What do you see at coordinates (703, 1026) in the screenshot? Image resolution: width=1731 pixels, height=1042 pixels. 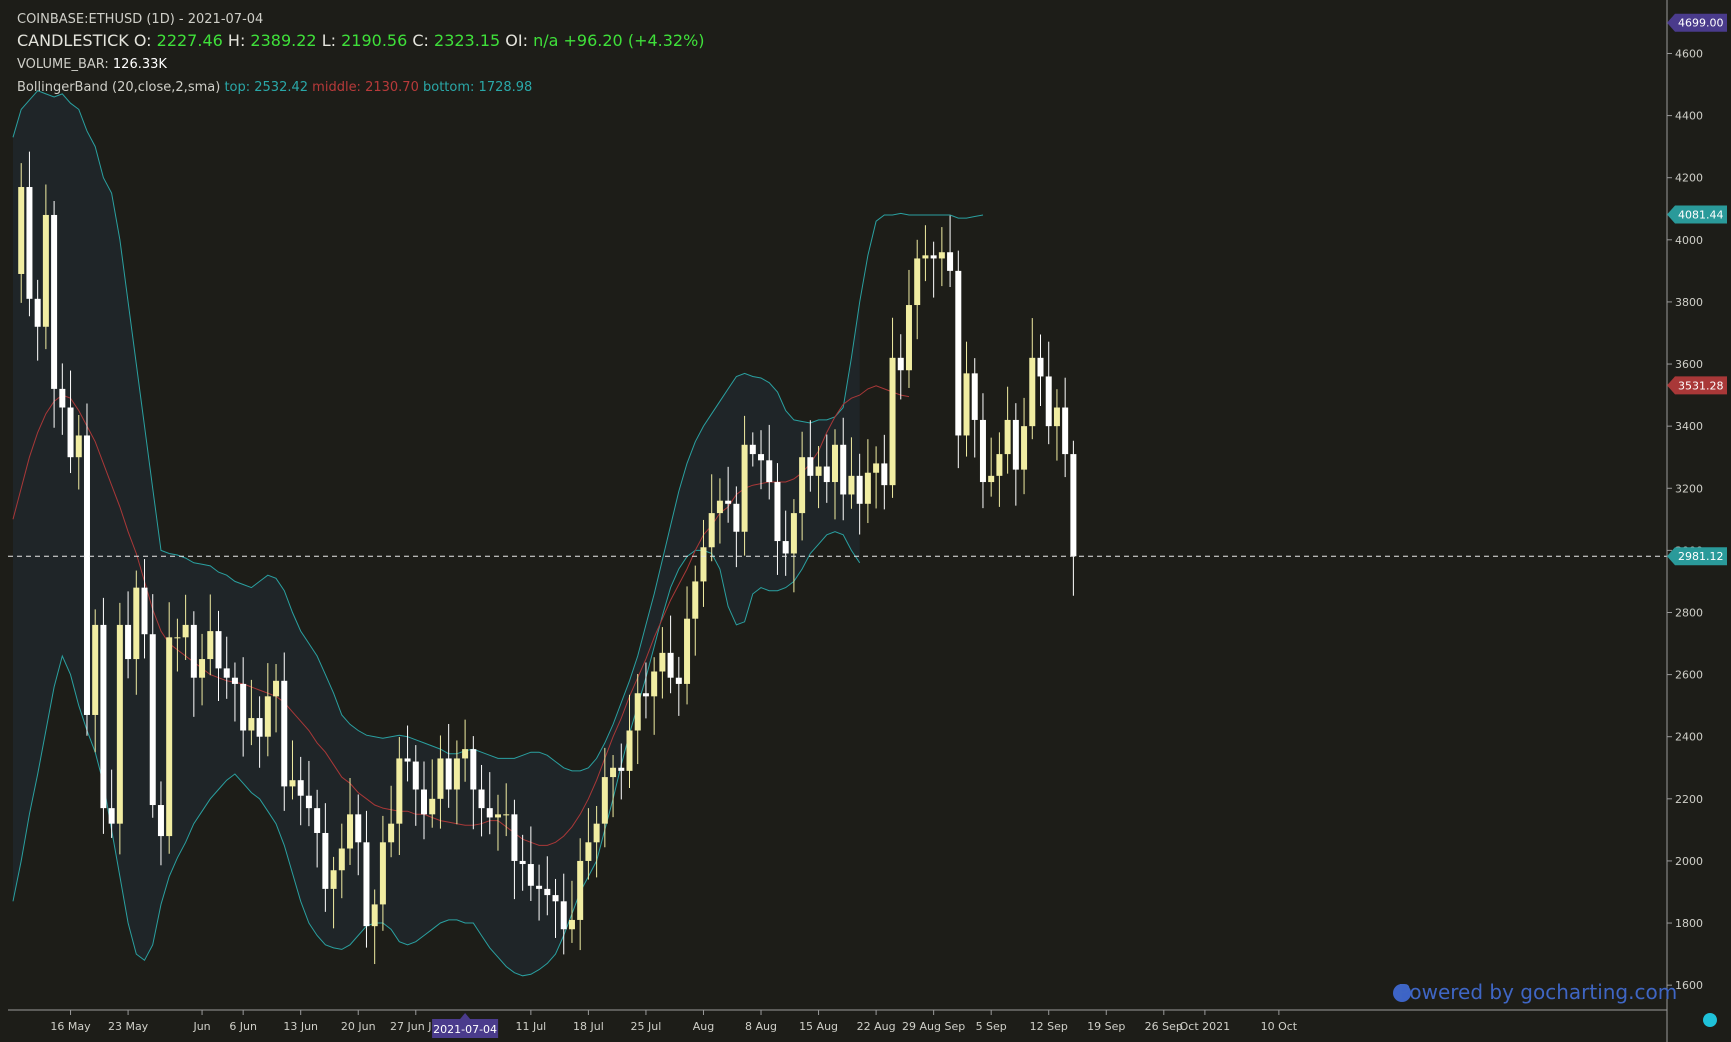 I see `time-tick-label: Aug` at bounding box center [703, 1026].